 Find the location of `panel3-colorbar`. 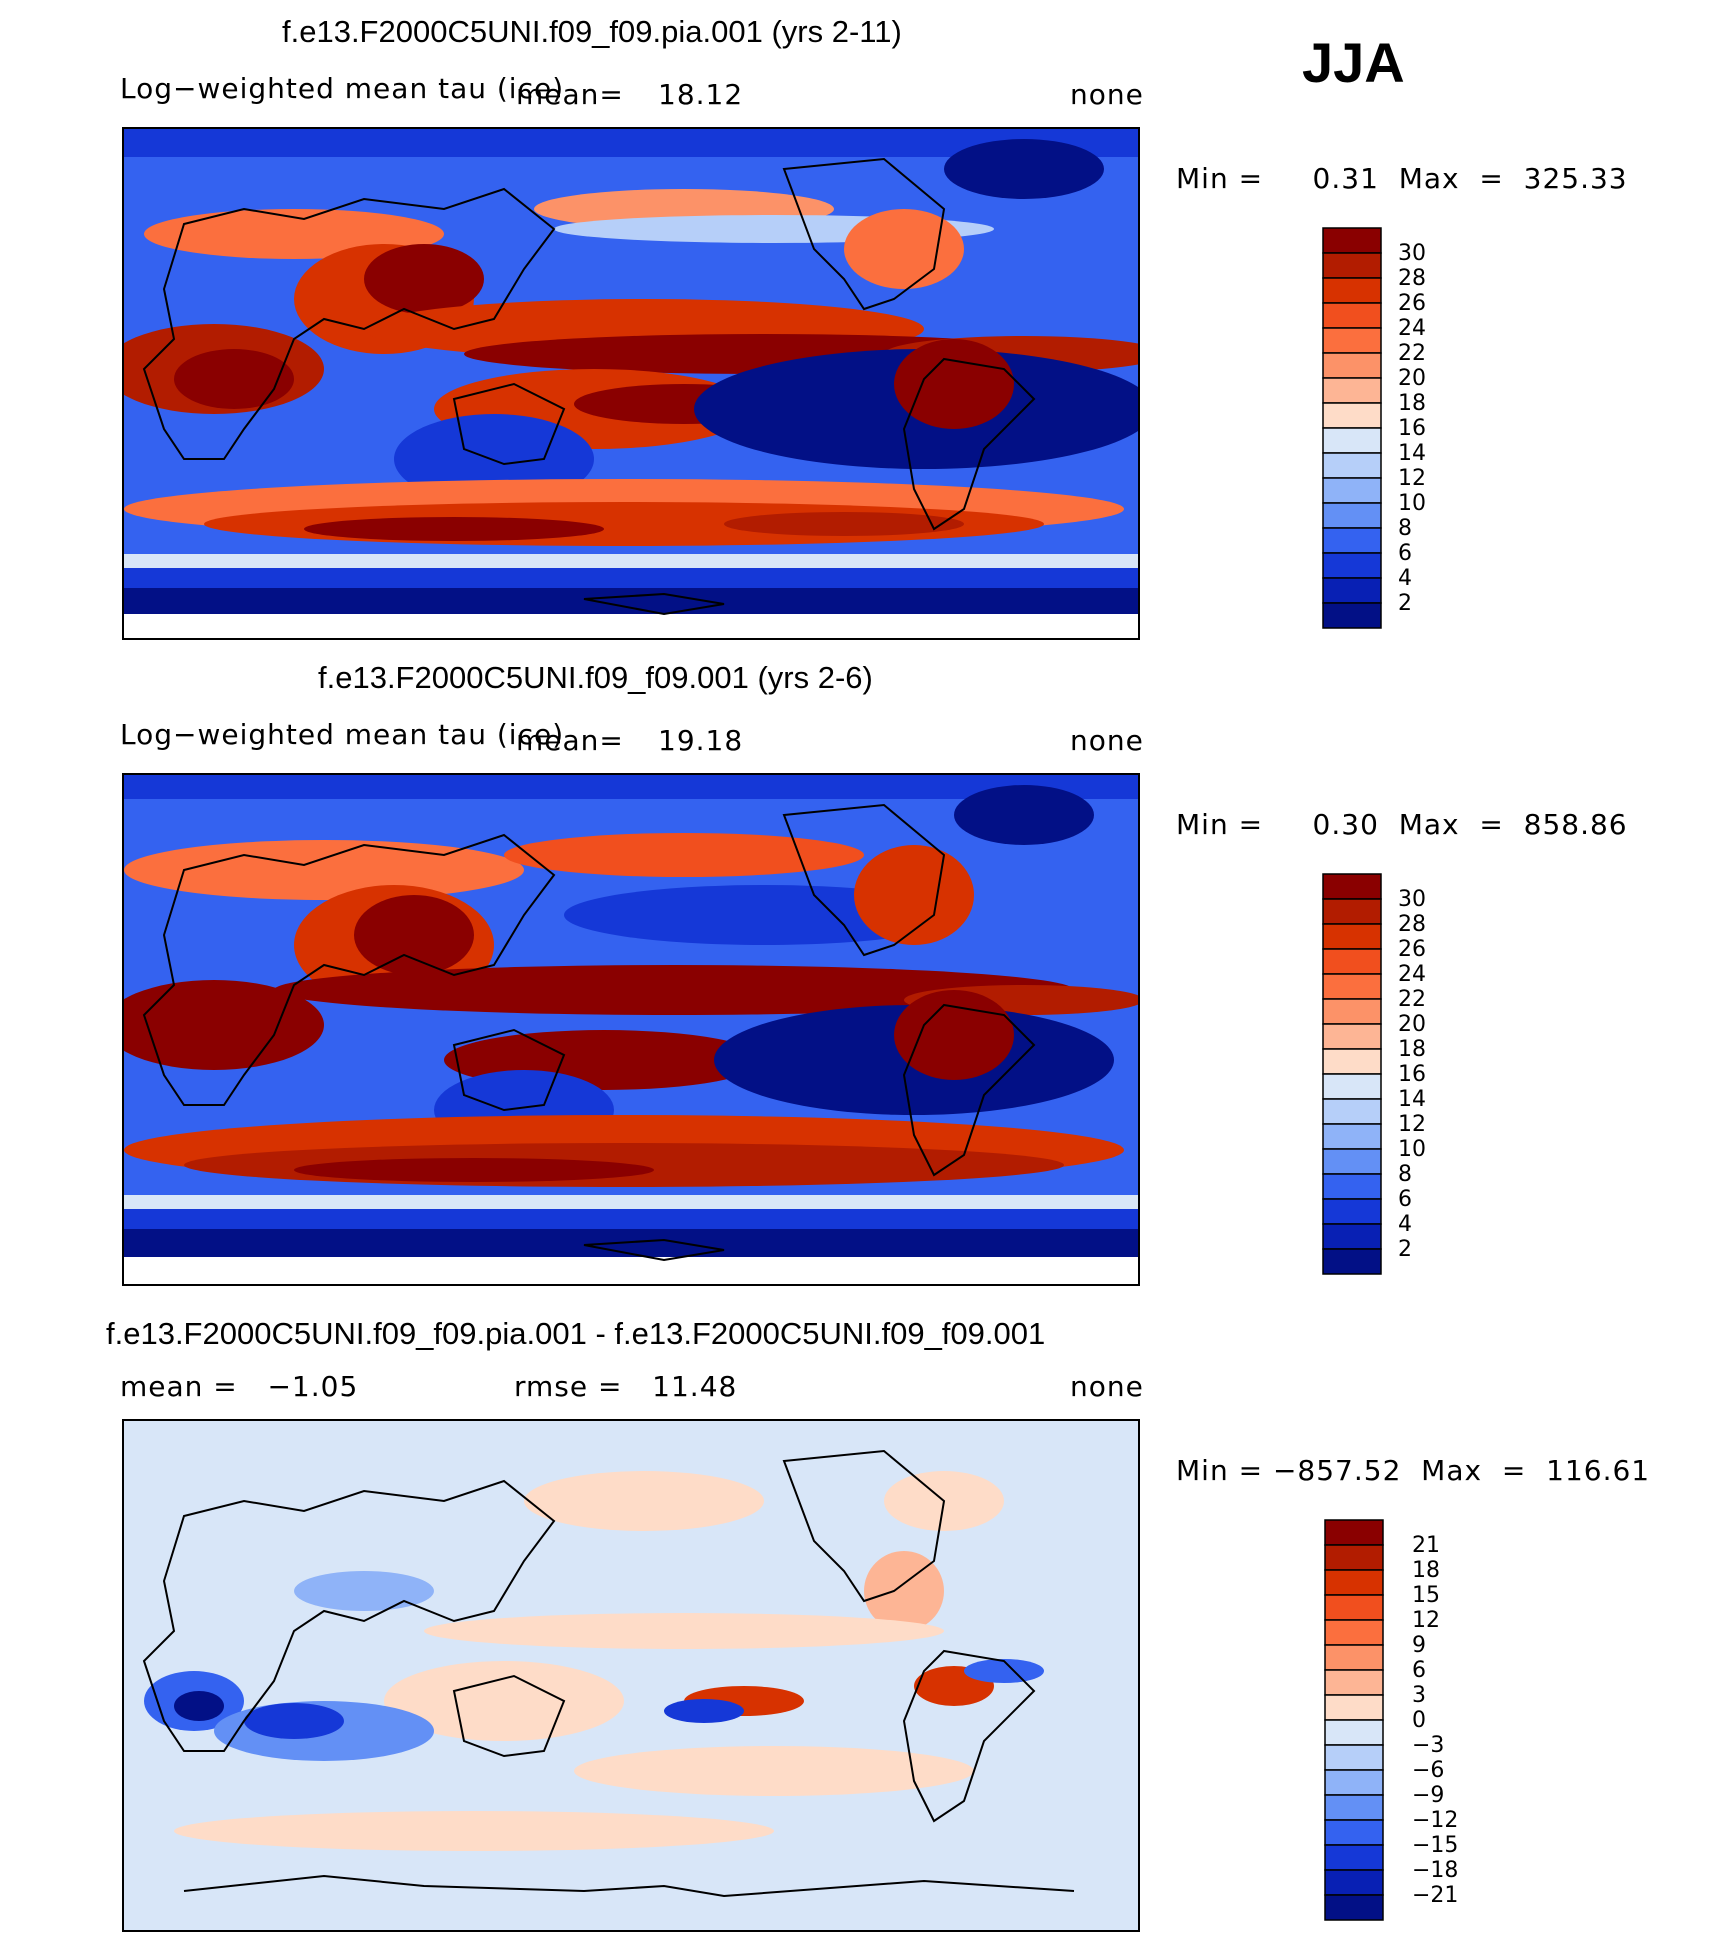

panel3-colorbar is located at coordinates (1354, 1723).